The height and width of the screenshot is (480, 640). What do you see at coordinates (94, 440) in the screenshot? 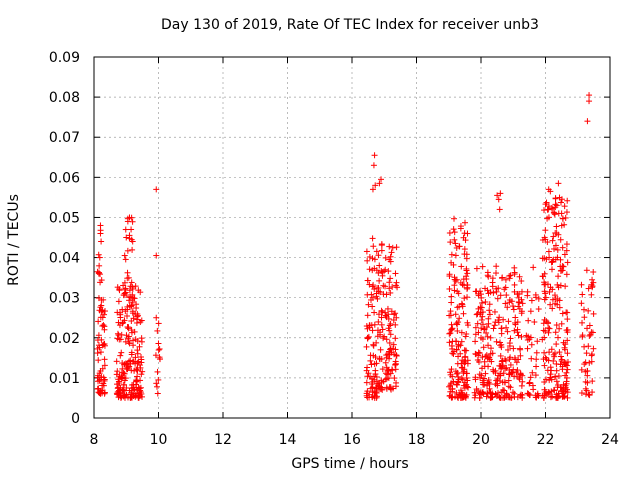
I see `x-tick-label: 8` at bounding box center [94, 440].